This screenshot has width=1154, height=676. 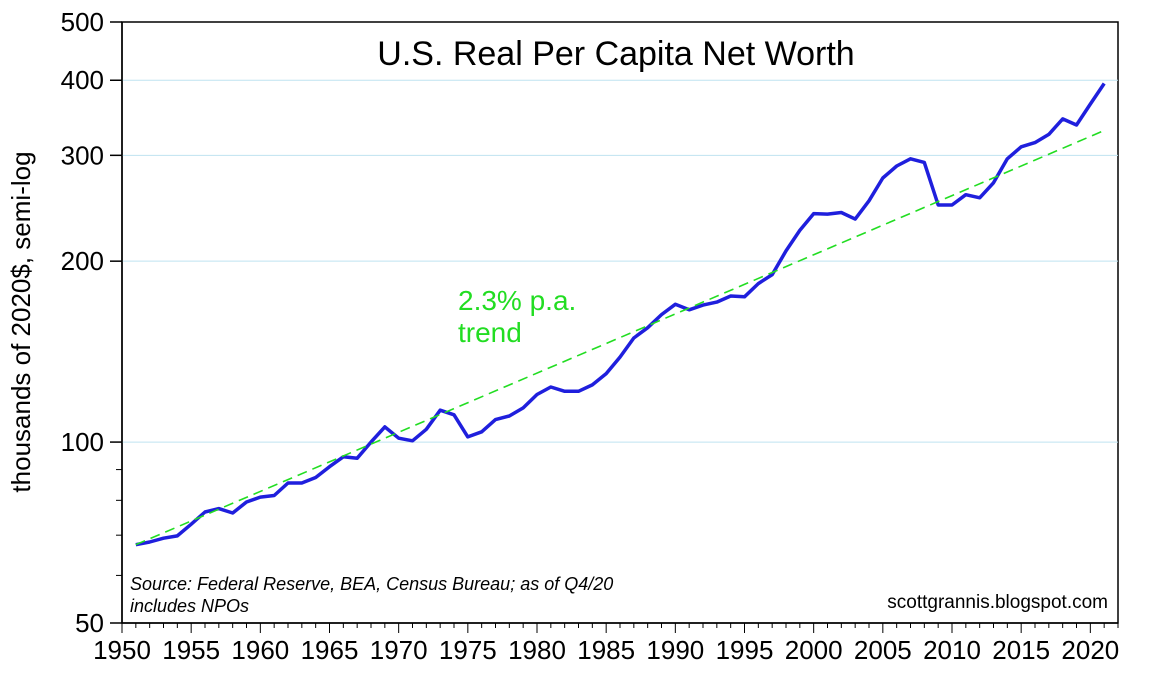 I want to click on x-tick-label-2005: 2005, so click(x=883, y=650).